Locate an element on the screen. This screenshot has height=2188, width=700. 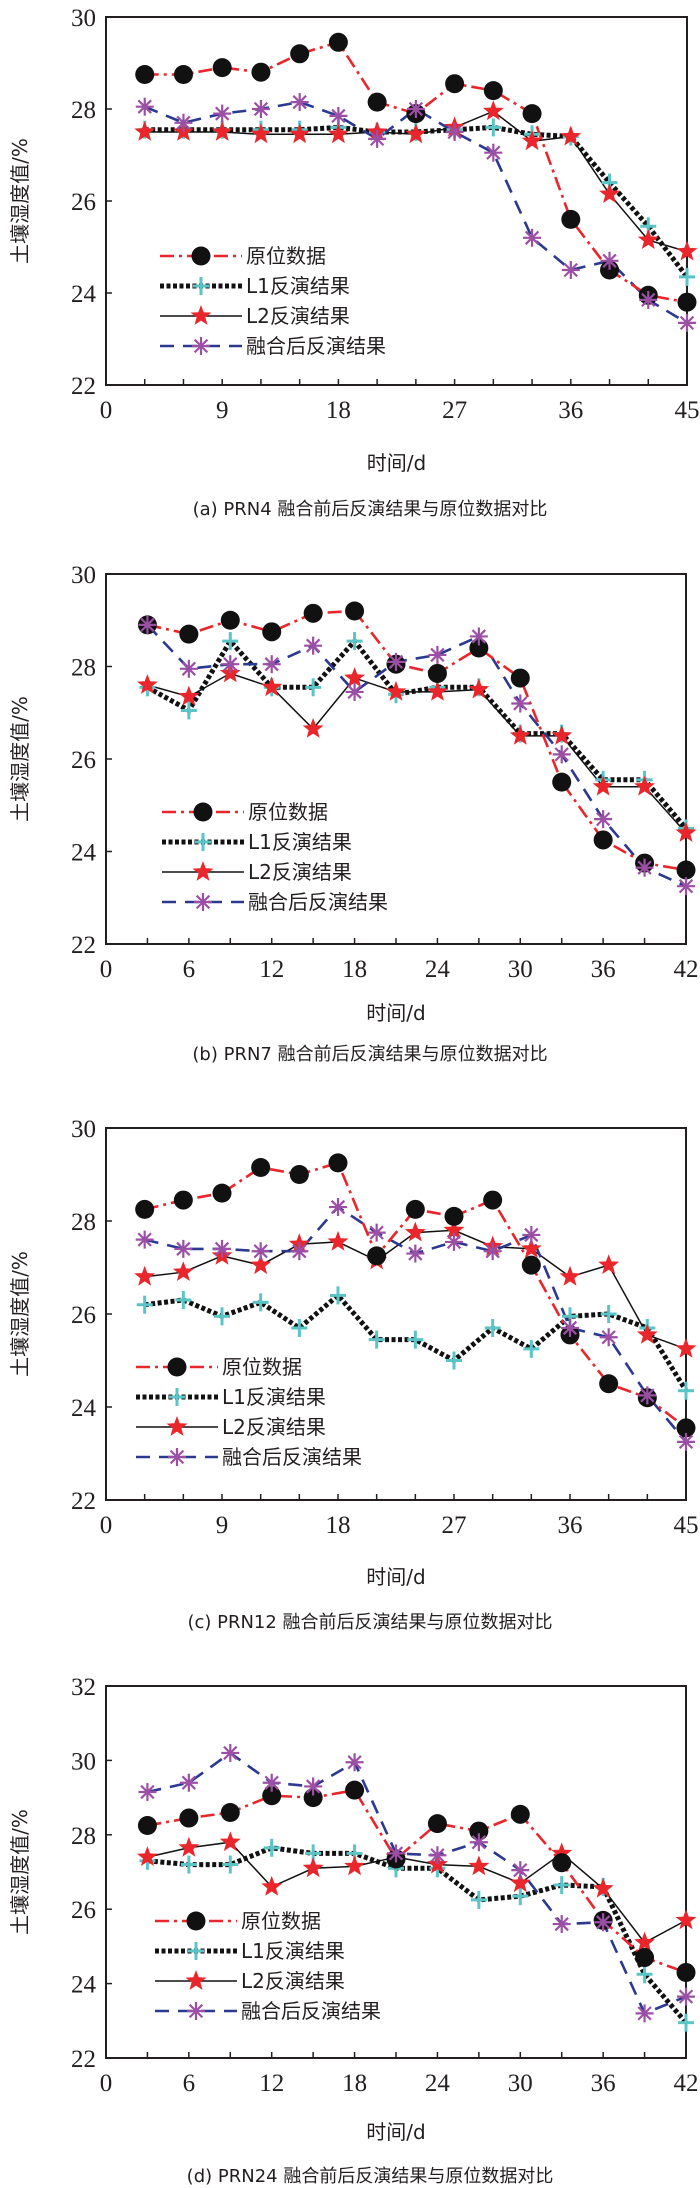
legend-marker-l1 is located at coordinates (201, 286).